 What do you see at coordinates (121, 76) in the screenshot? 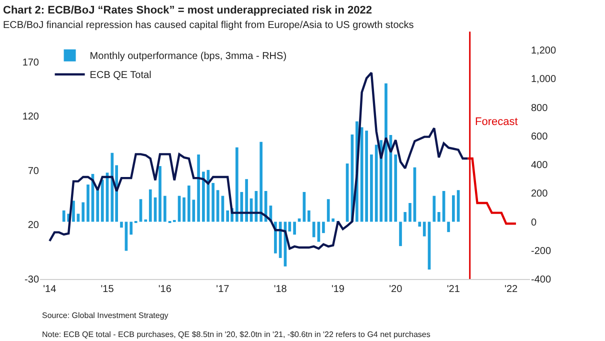
I see `legend-label: ECB QE Total` at bounding box center [121, 76].